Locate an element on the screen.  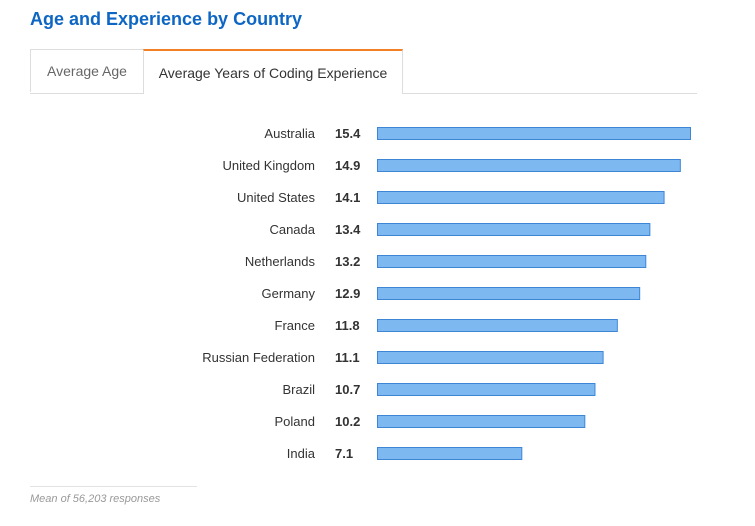
category-label: Germany is located at coordinates (289, 293).